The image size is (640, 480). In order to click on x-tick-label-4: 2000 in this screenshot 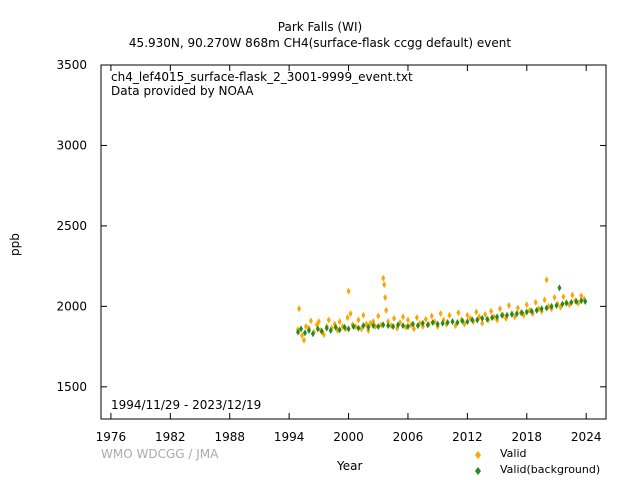, I will do `click(348, 437)`.